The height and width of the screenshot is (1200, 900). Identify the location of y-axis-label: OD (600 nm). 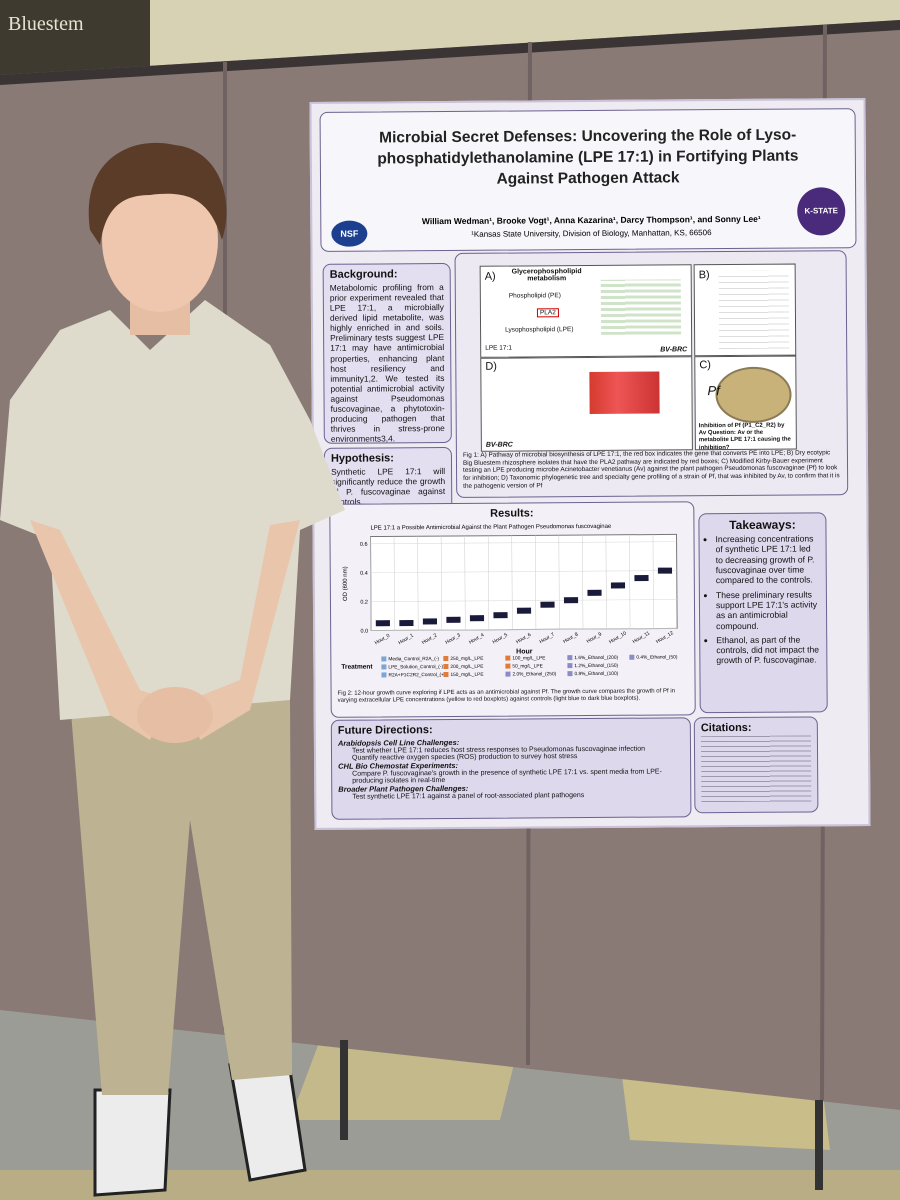
(346, 583).